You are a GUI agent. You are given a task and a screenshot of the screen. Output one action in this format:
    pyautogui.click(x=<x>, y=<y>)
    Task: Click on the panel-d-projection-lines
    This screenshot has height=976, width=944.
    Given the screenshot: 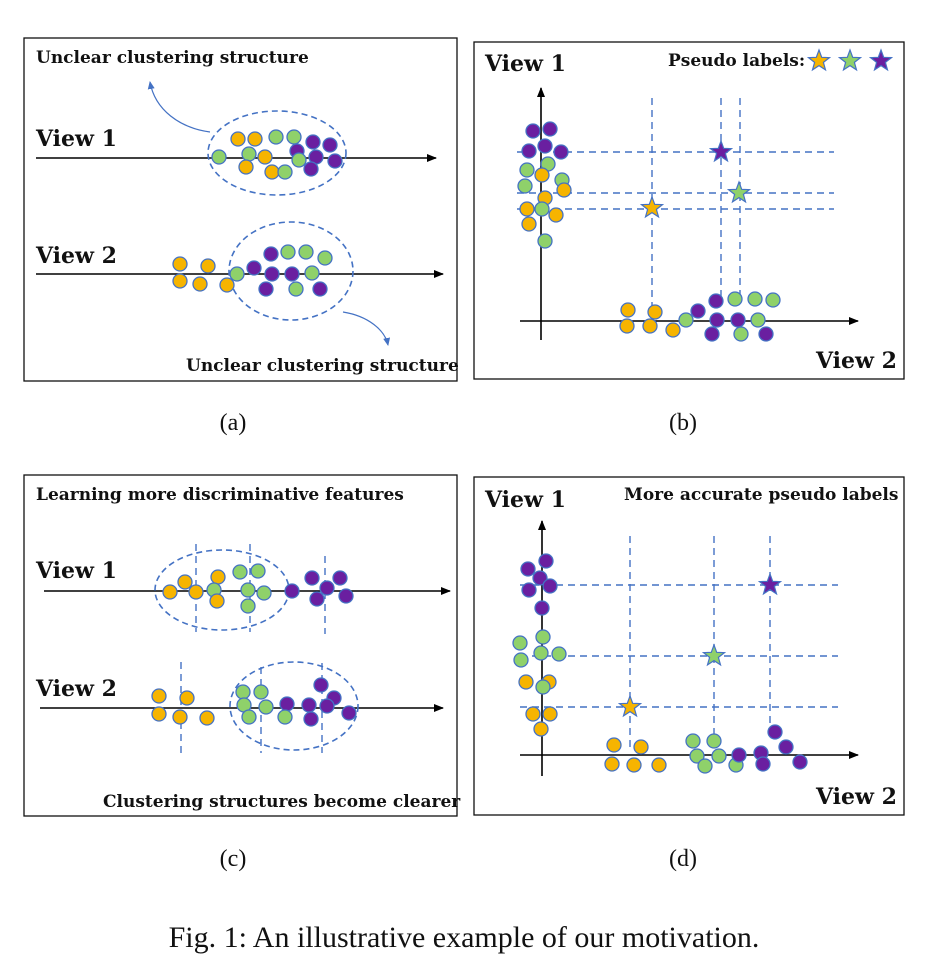 What is the action you would take?
    pyautogui.click(x=679, y=643)
    